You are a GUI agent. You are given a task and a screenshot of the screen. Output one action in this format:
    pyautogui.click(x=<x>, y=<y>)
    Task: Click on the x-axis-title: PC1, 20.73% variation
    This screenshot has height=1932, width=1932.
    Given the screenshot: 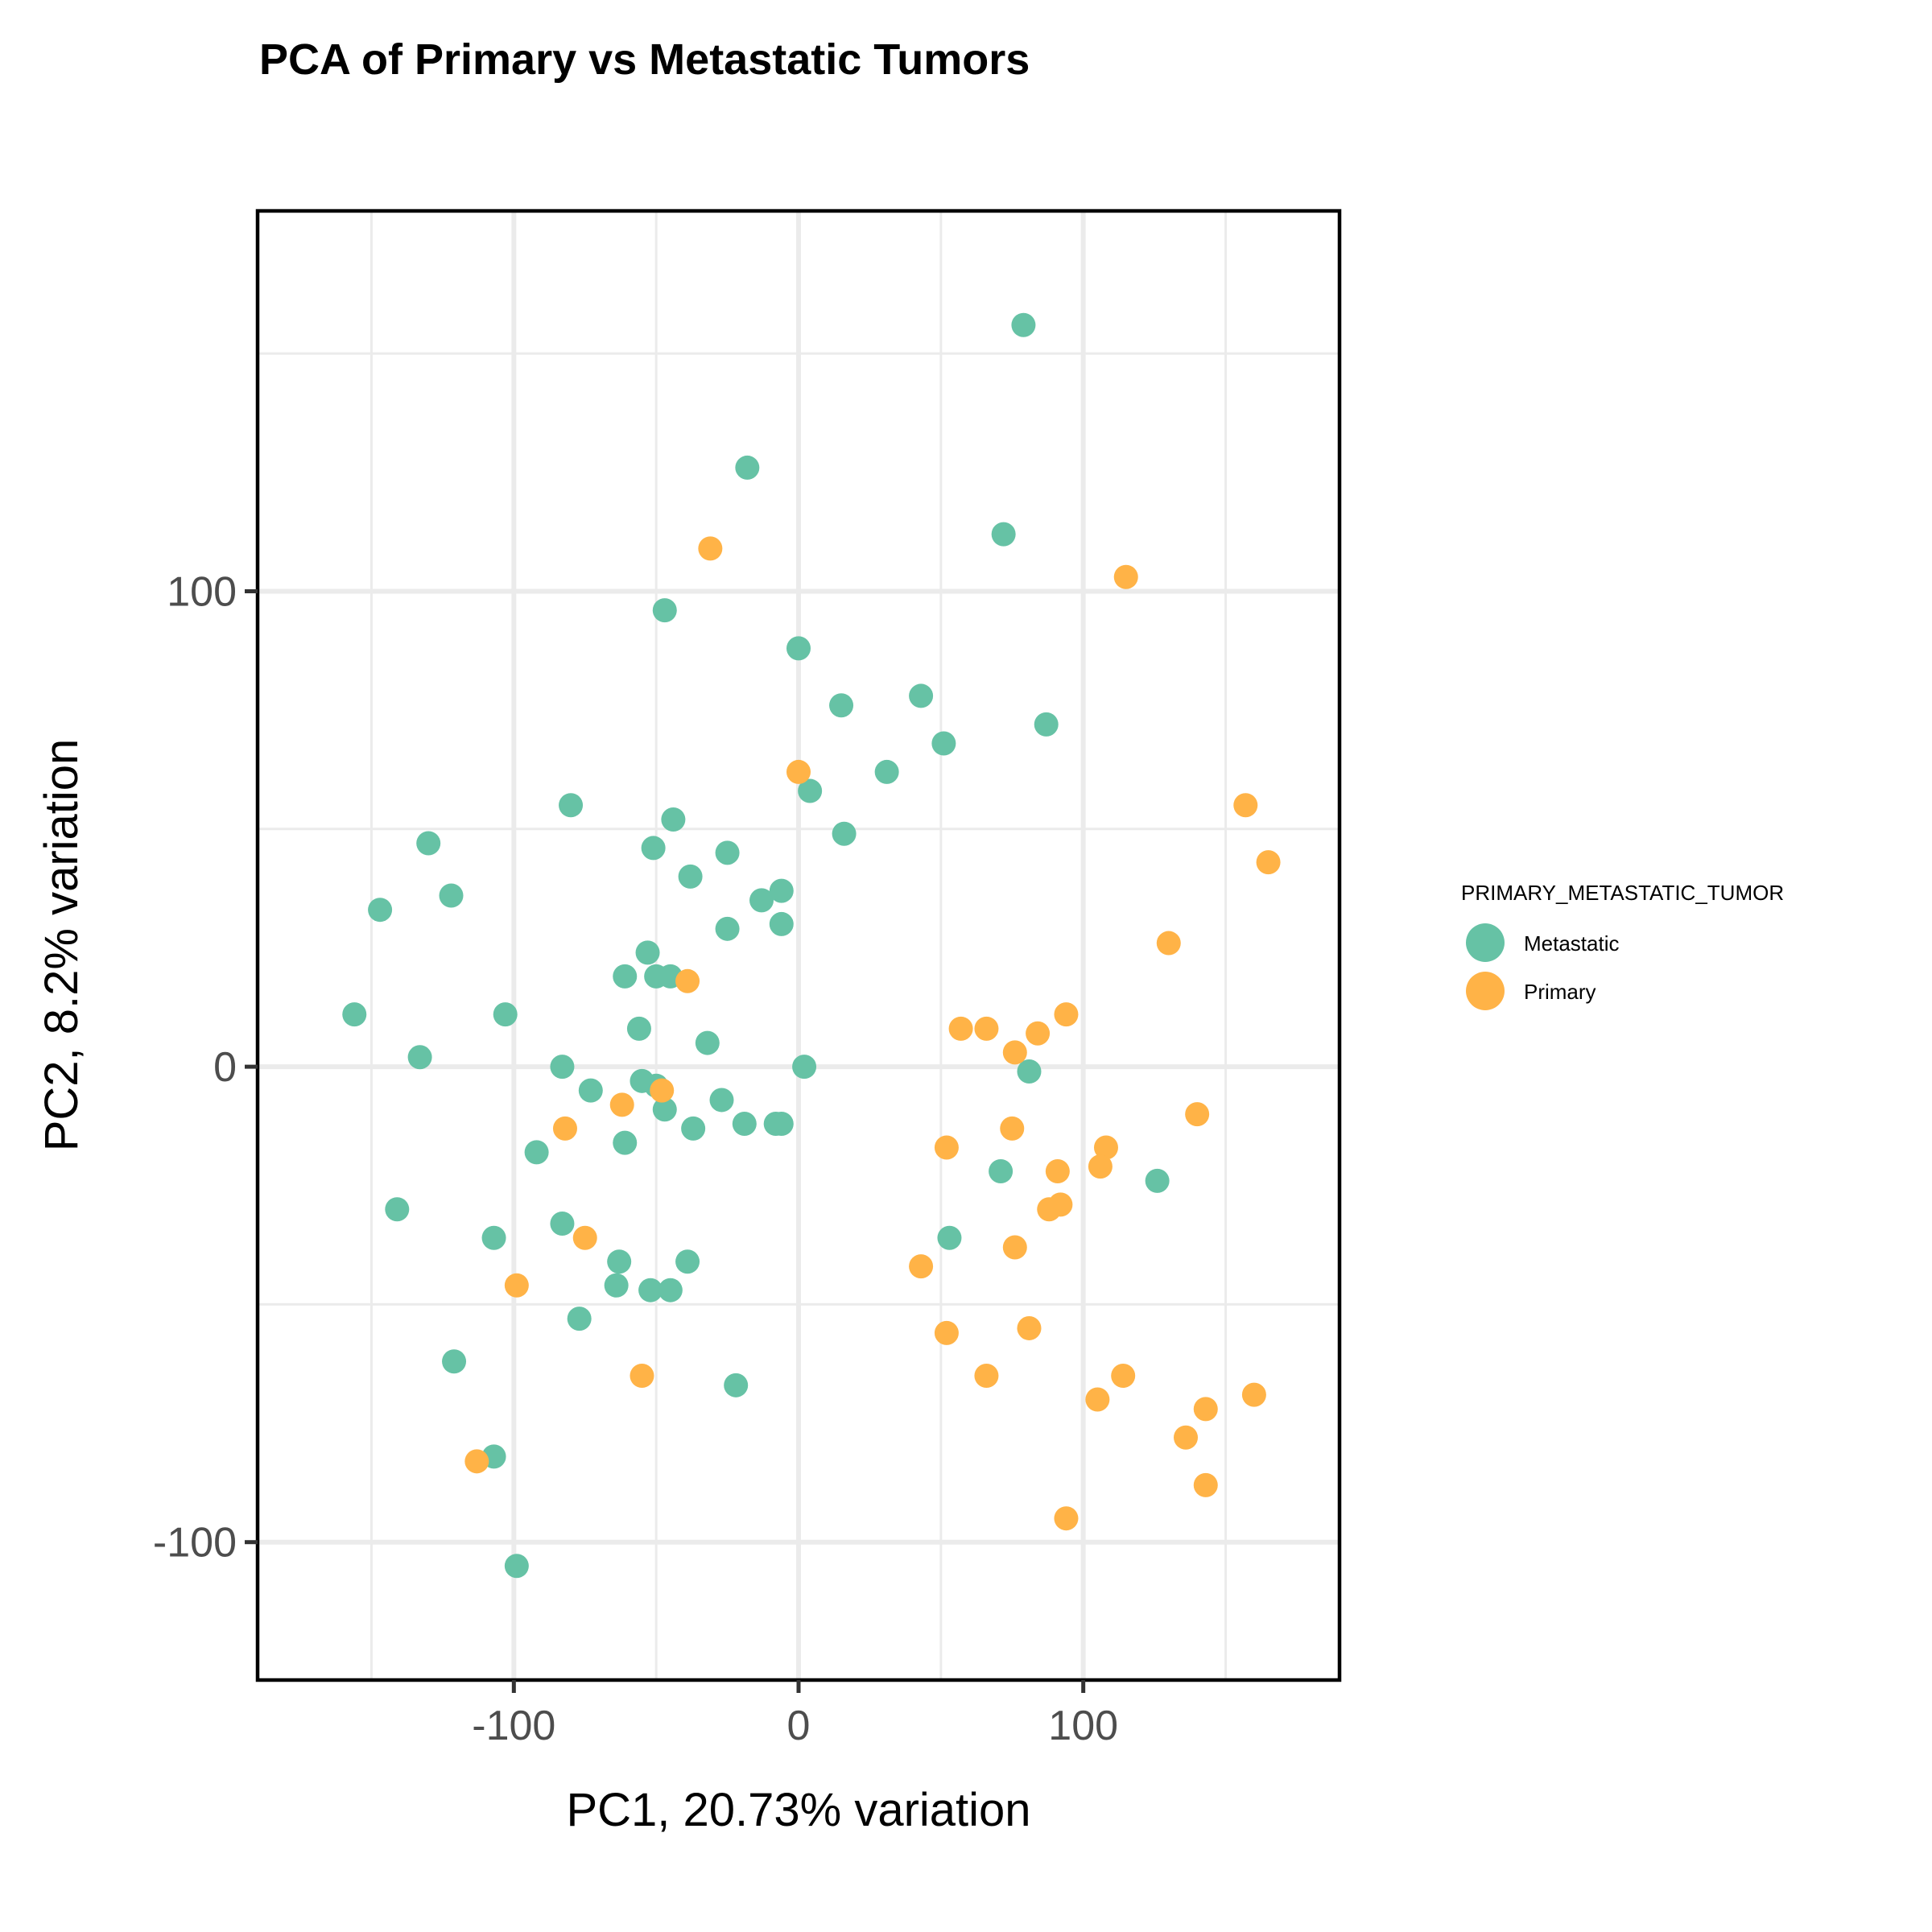 What is the action you would take?
    pyautogui.click(x=798, y=1810)
    